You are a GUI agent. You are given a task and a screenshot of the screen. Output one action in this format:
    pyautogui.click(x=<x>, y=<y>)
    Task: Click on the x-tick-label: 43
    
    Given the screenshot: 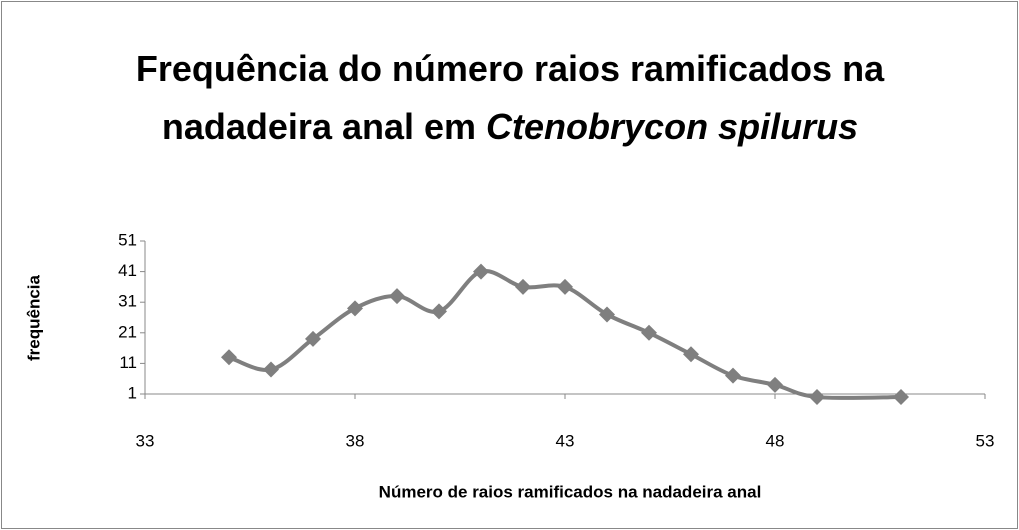 What is the action you would take?
    pyautogui.click(x=565, y=440)
    